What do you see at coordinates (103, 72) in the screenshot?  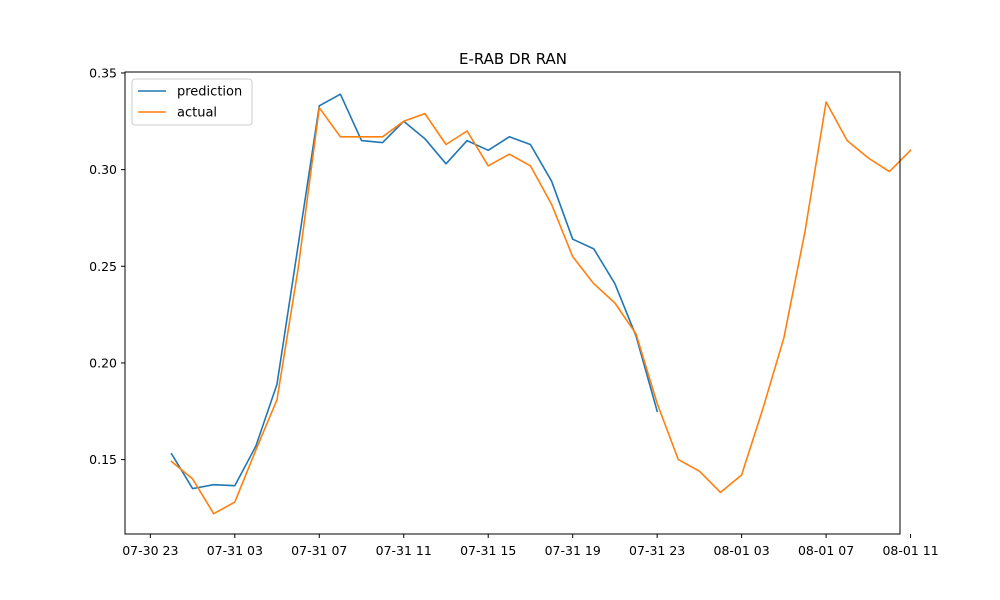 I see `y-tick-label: 0.35` at bounding box center [103, 72].